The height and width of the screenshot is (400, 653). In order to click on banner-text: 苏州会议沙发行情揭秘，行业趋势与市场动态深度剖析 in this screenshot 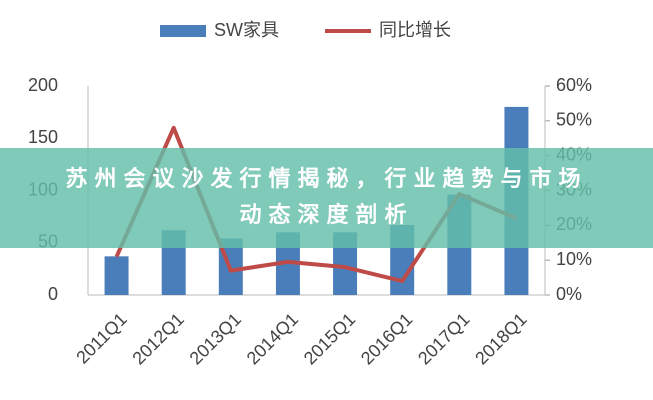, I will do `click(326, 197)`.